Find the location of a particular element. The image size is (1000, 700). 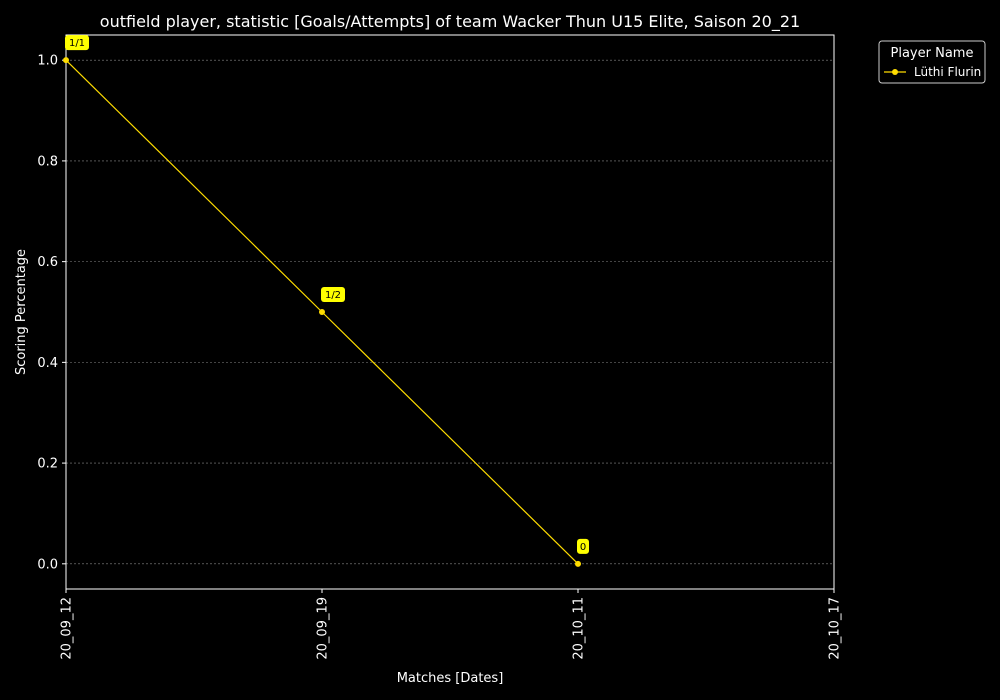

data-label-text: 1/1 is located at coordinates (77, 43).